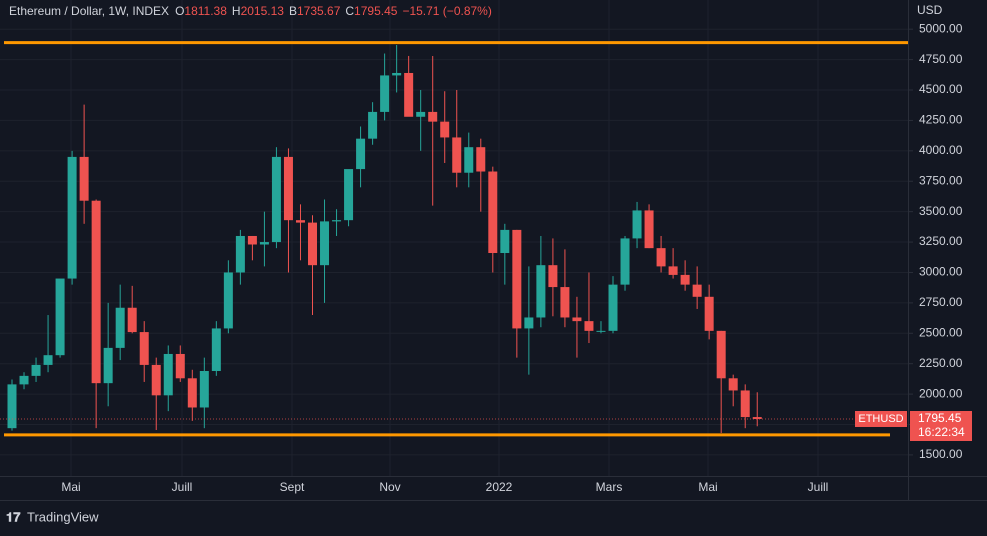  What do you see at coordinates (446, 11) in the screenshot?
I see `change-label: −15.71 (−0.87%)` at bounding box center [446, 11].